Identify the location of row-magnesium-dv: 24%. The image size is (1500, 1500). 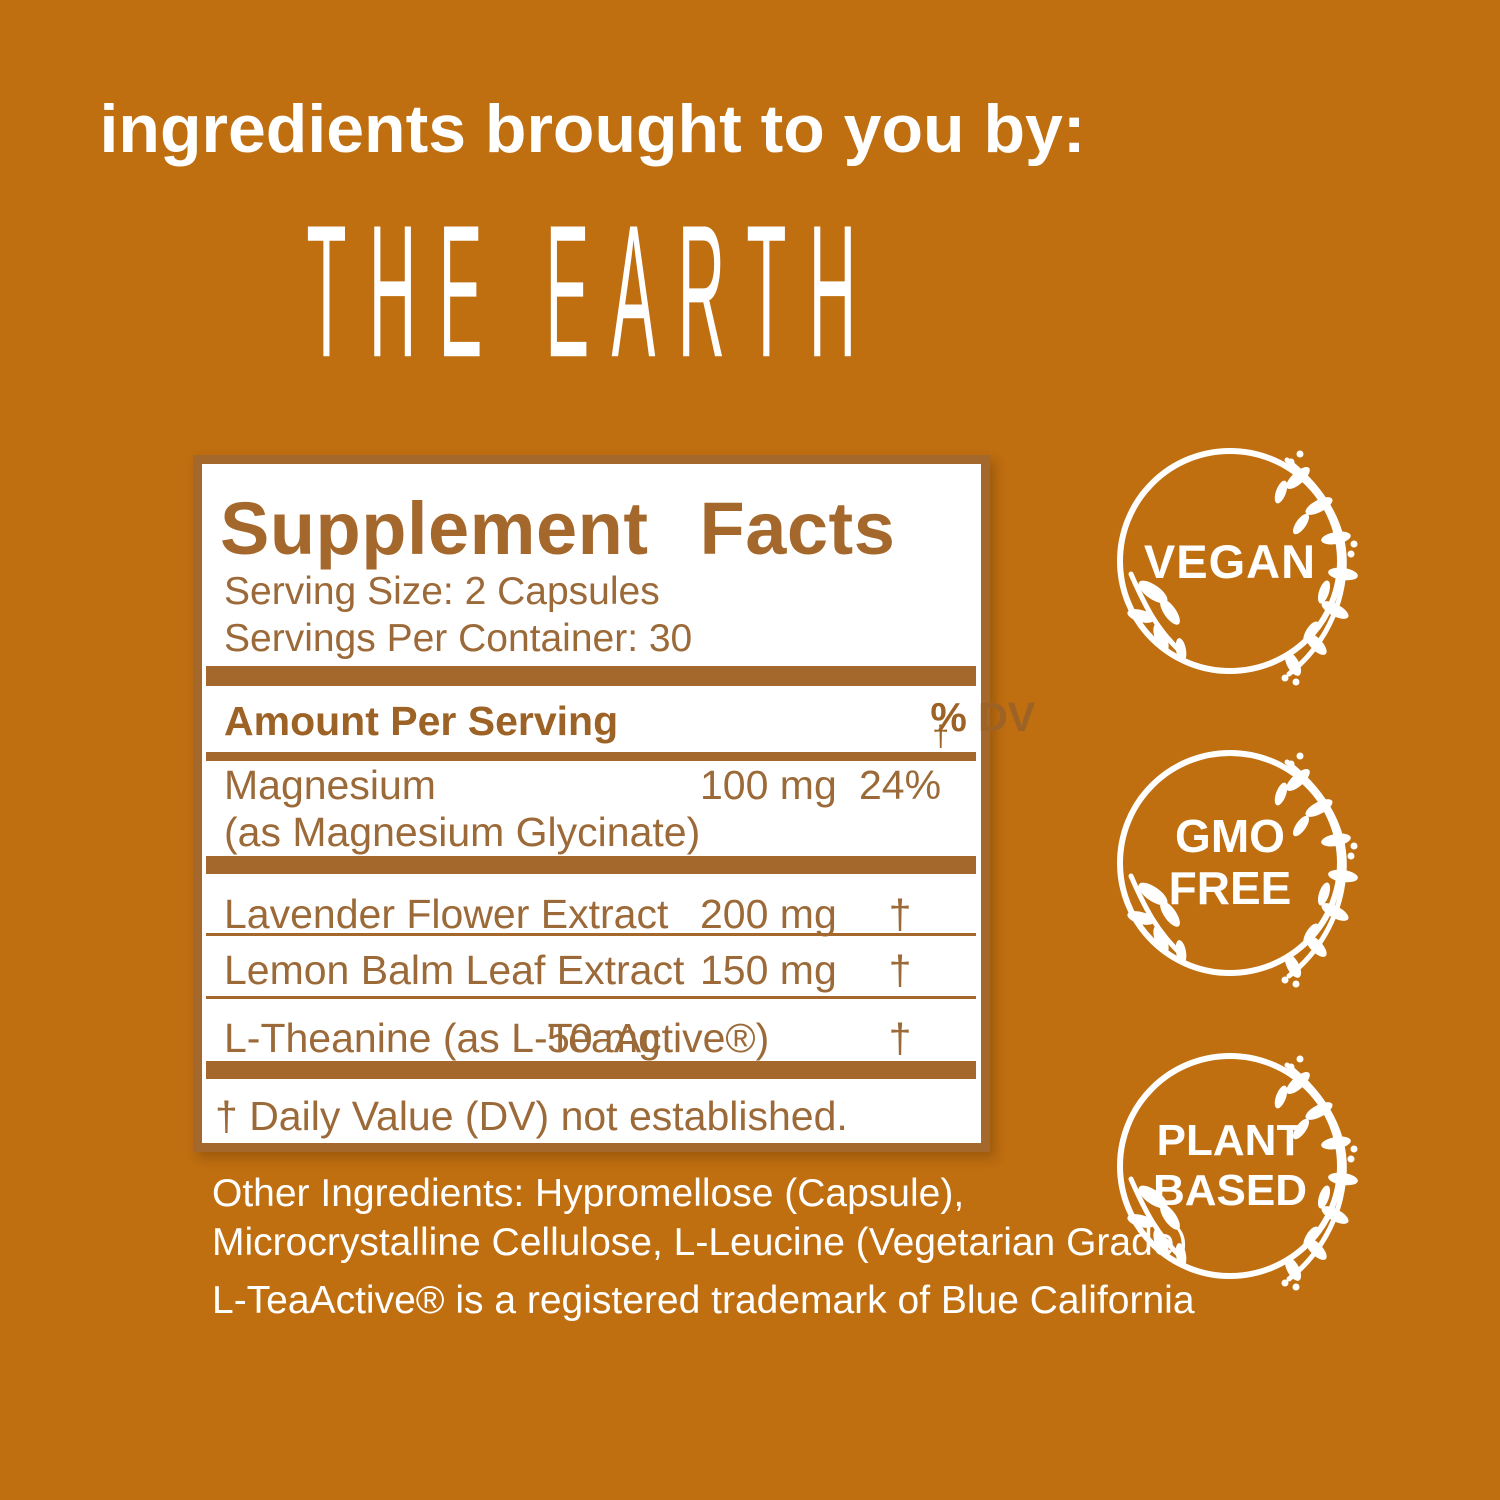
(900, 785).